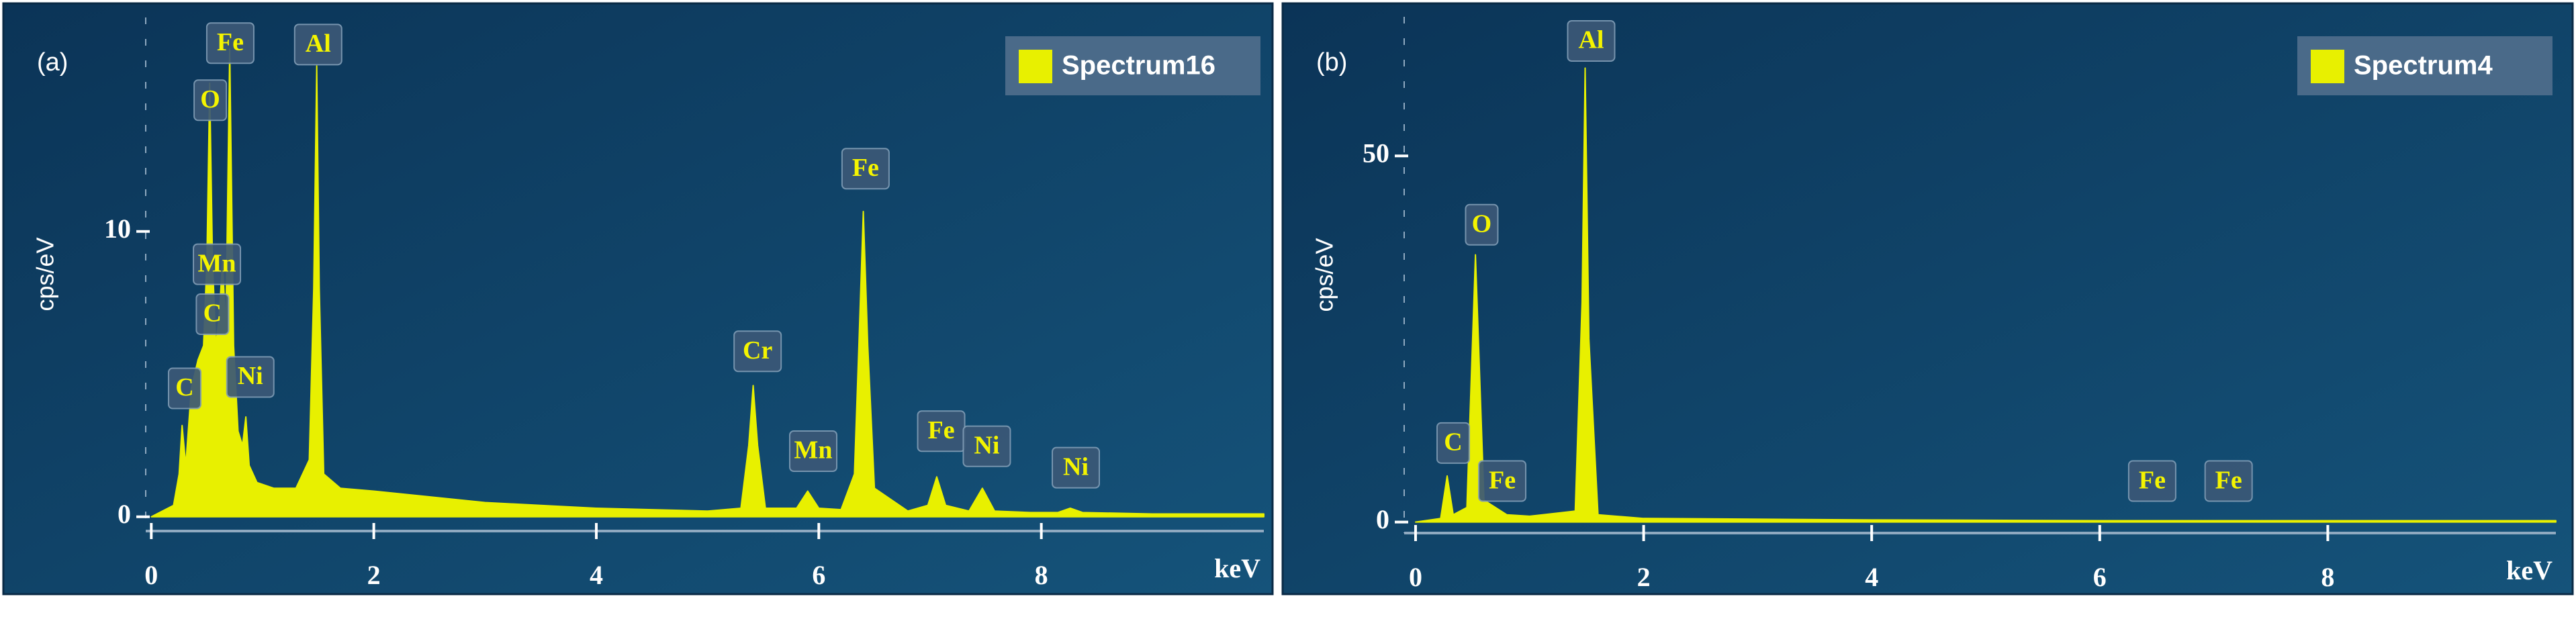 The height and width of the screenshot is (621, 2576). Describe the element at coordinates (52, 62) in the screenshot. I see `panel-label: (a)` at that location.